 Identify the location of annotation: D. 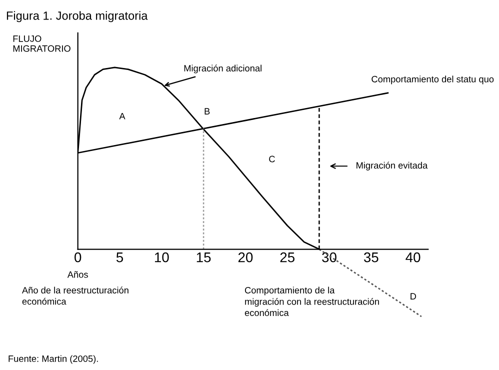
(413, 296).